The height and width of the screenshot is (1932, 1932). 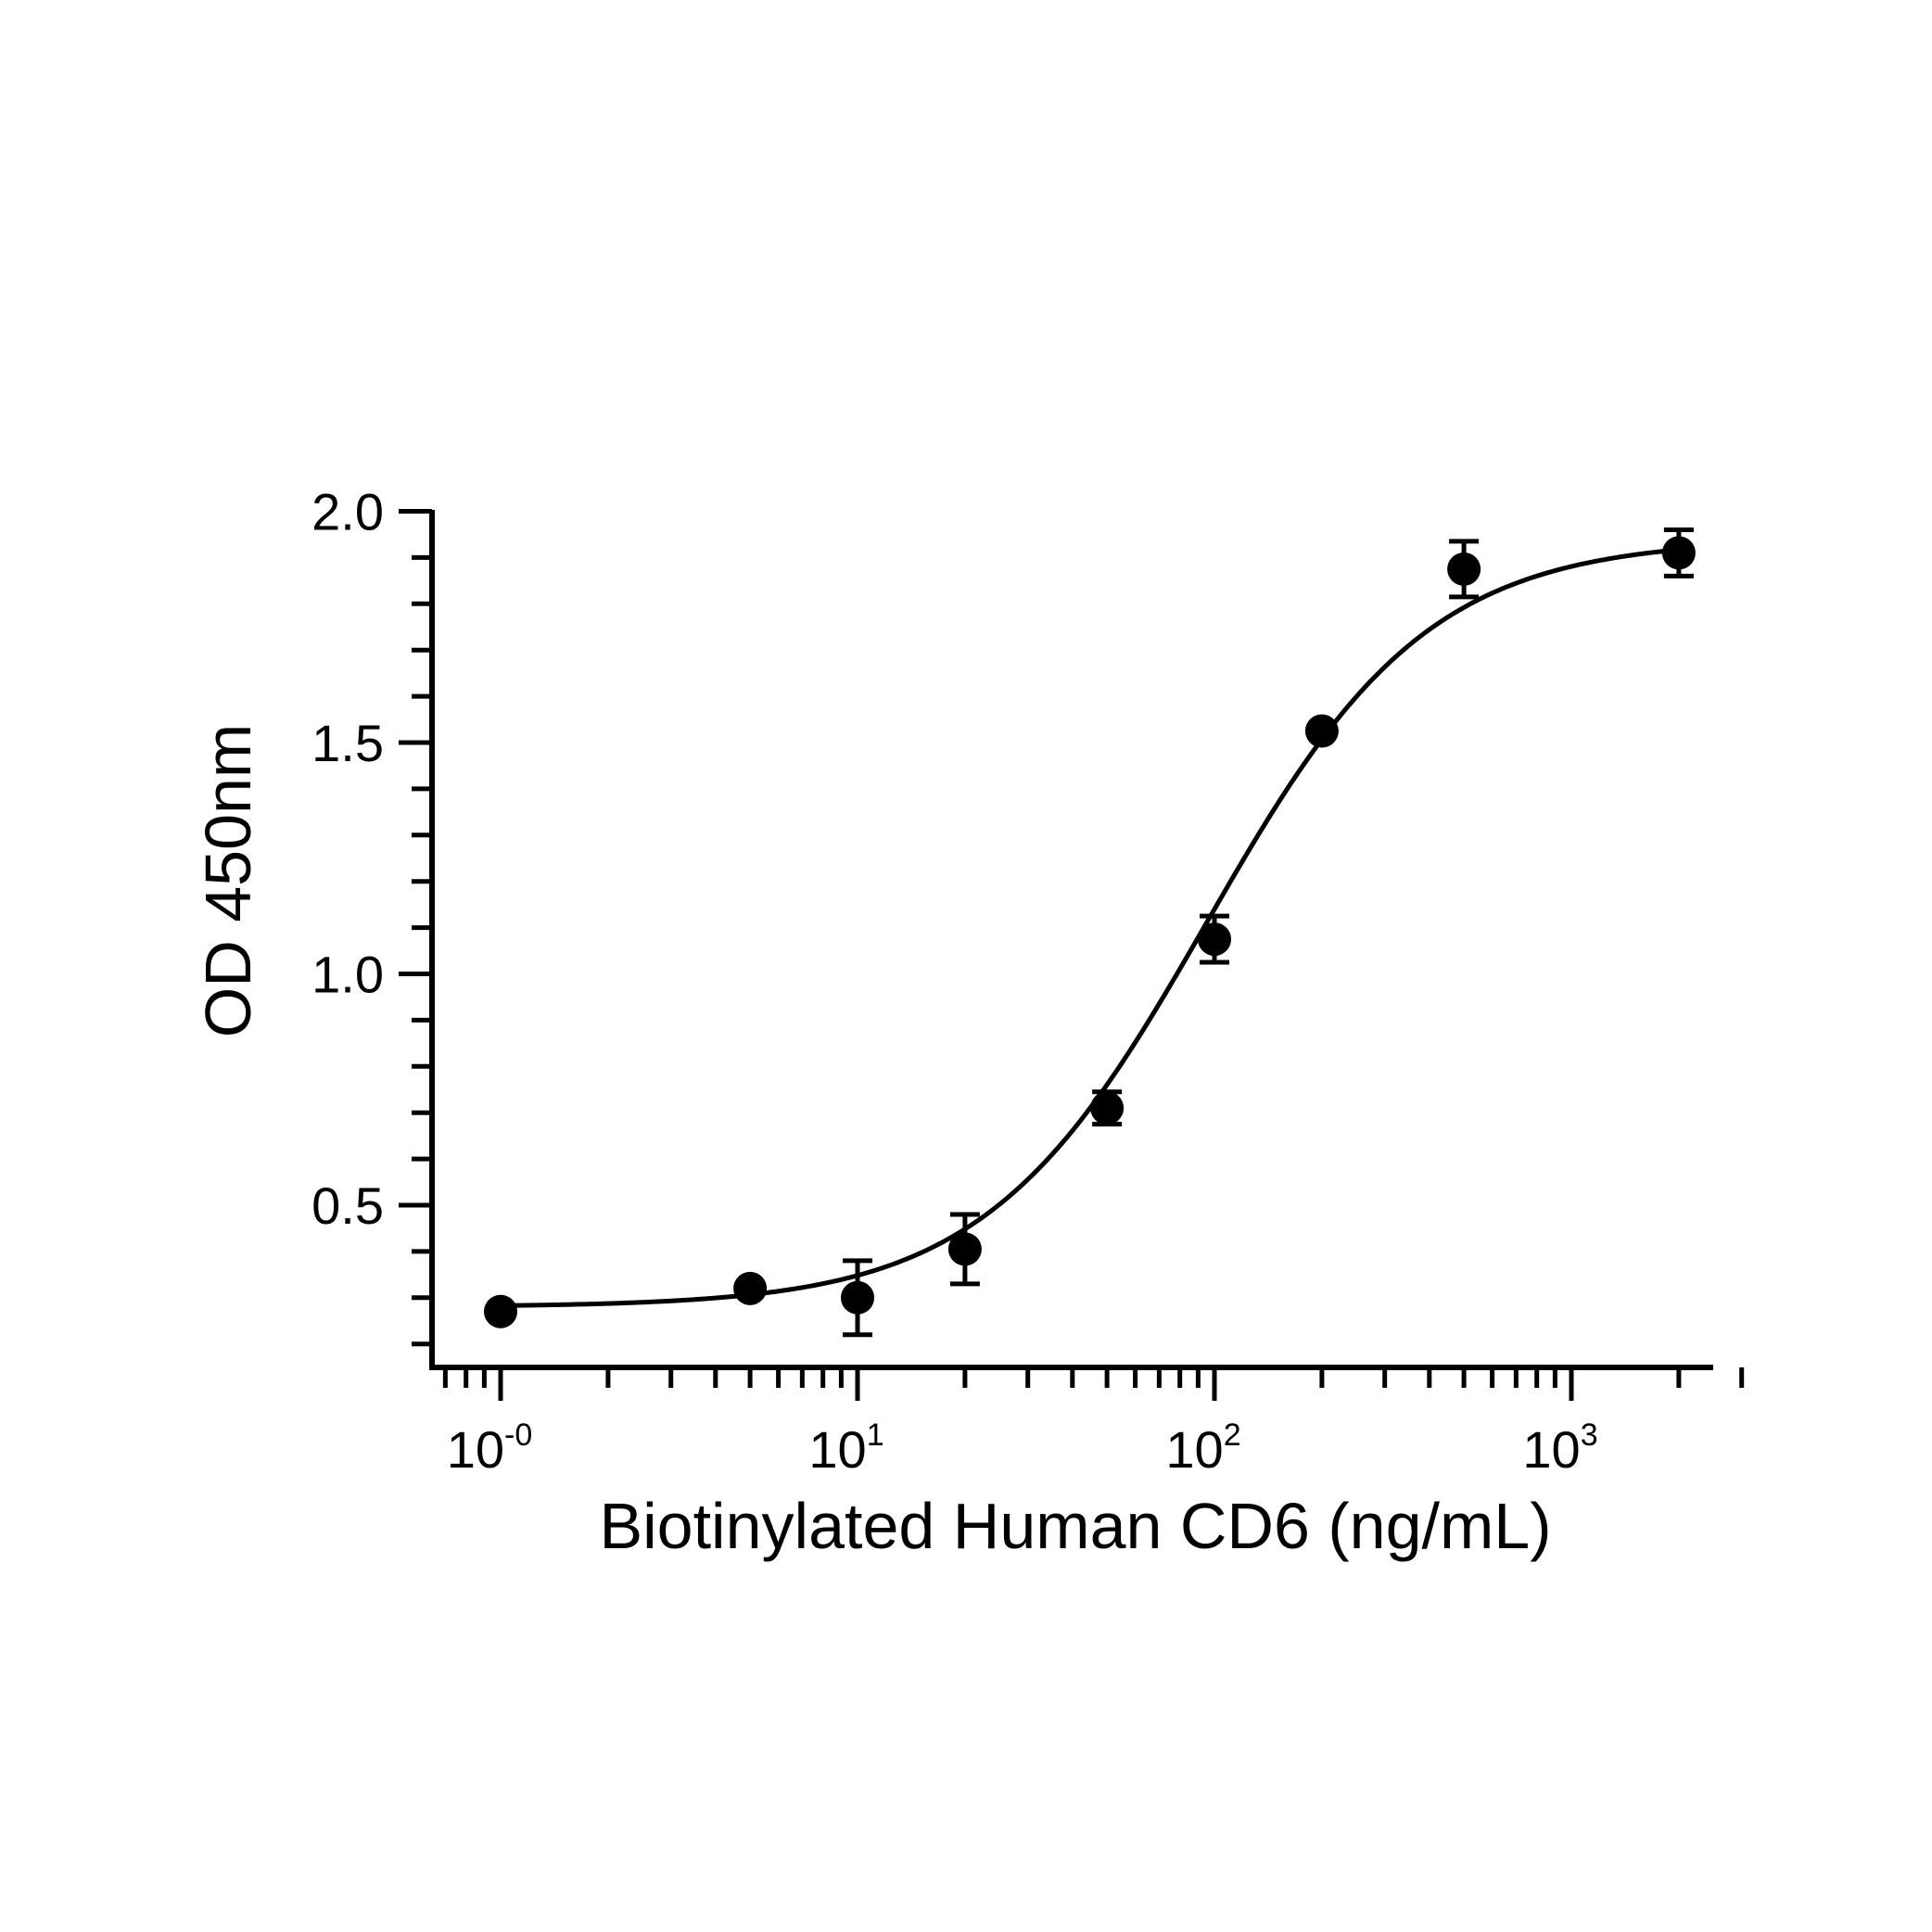 I want to click on x-tick-label: 10⁻⁰, so click(x=490, y=1448).